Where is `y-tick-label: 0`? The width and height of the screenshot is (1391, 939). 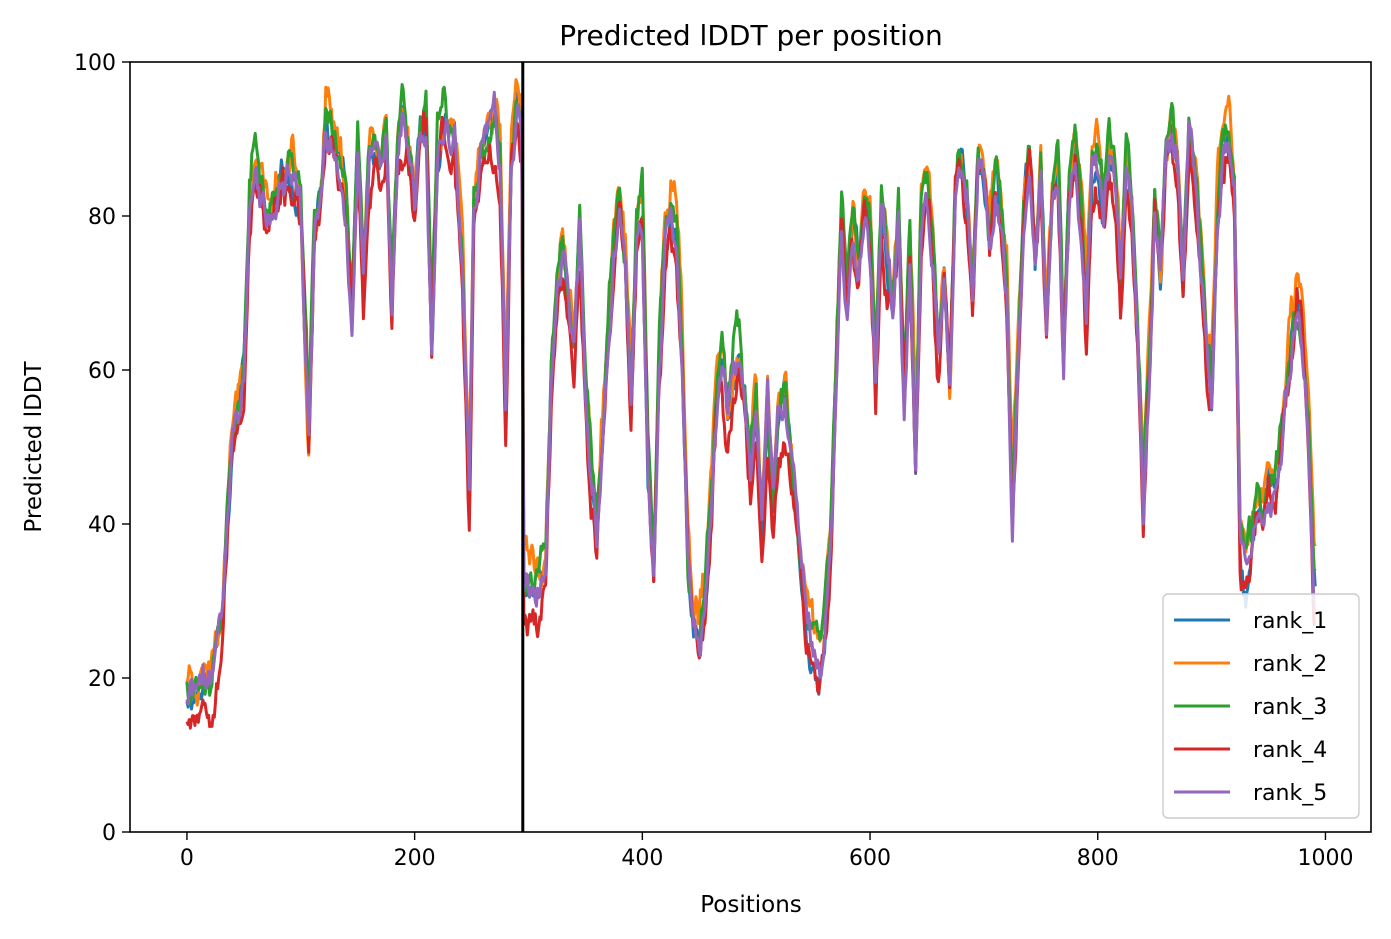
y-tick-label: 0 is located at coordinates (109, 833).